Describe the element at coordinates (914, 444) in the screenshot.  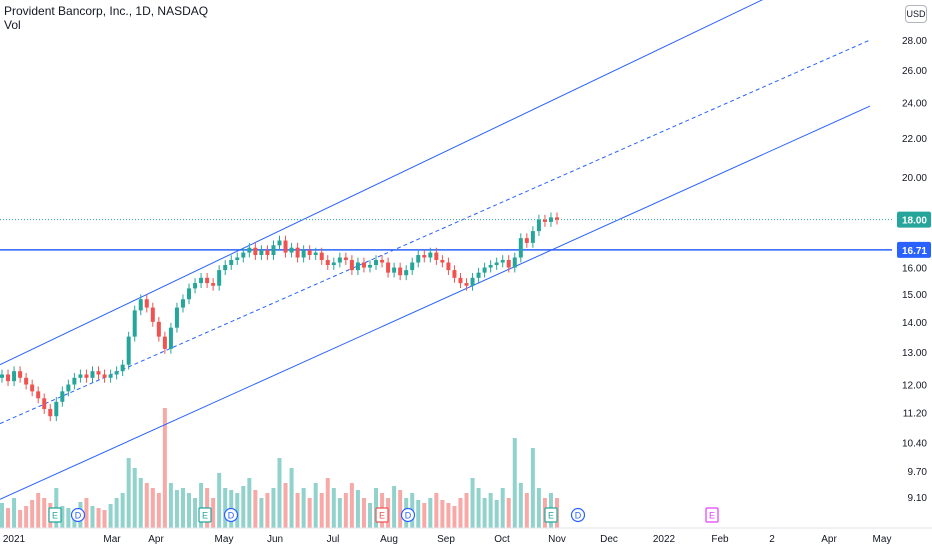
I see `y-tick-label: 10.40` at that location.